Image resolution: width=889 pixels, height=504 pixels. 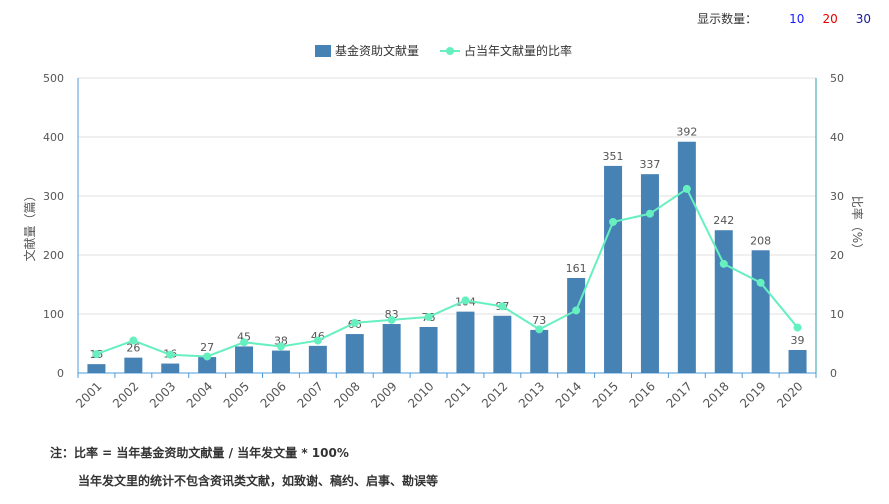 I want to click on bar-value-label: 73, so click(x=539, y=320).